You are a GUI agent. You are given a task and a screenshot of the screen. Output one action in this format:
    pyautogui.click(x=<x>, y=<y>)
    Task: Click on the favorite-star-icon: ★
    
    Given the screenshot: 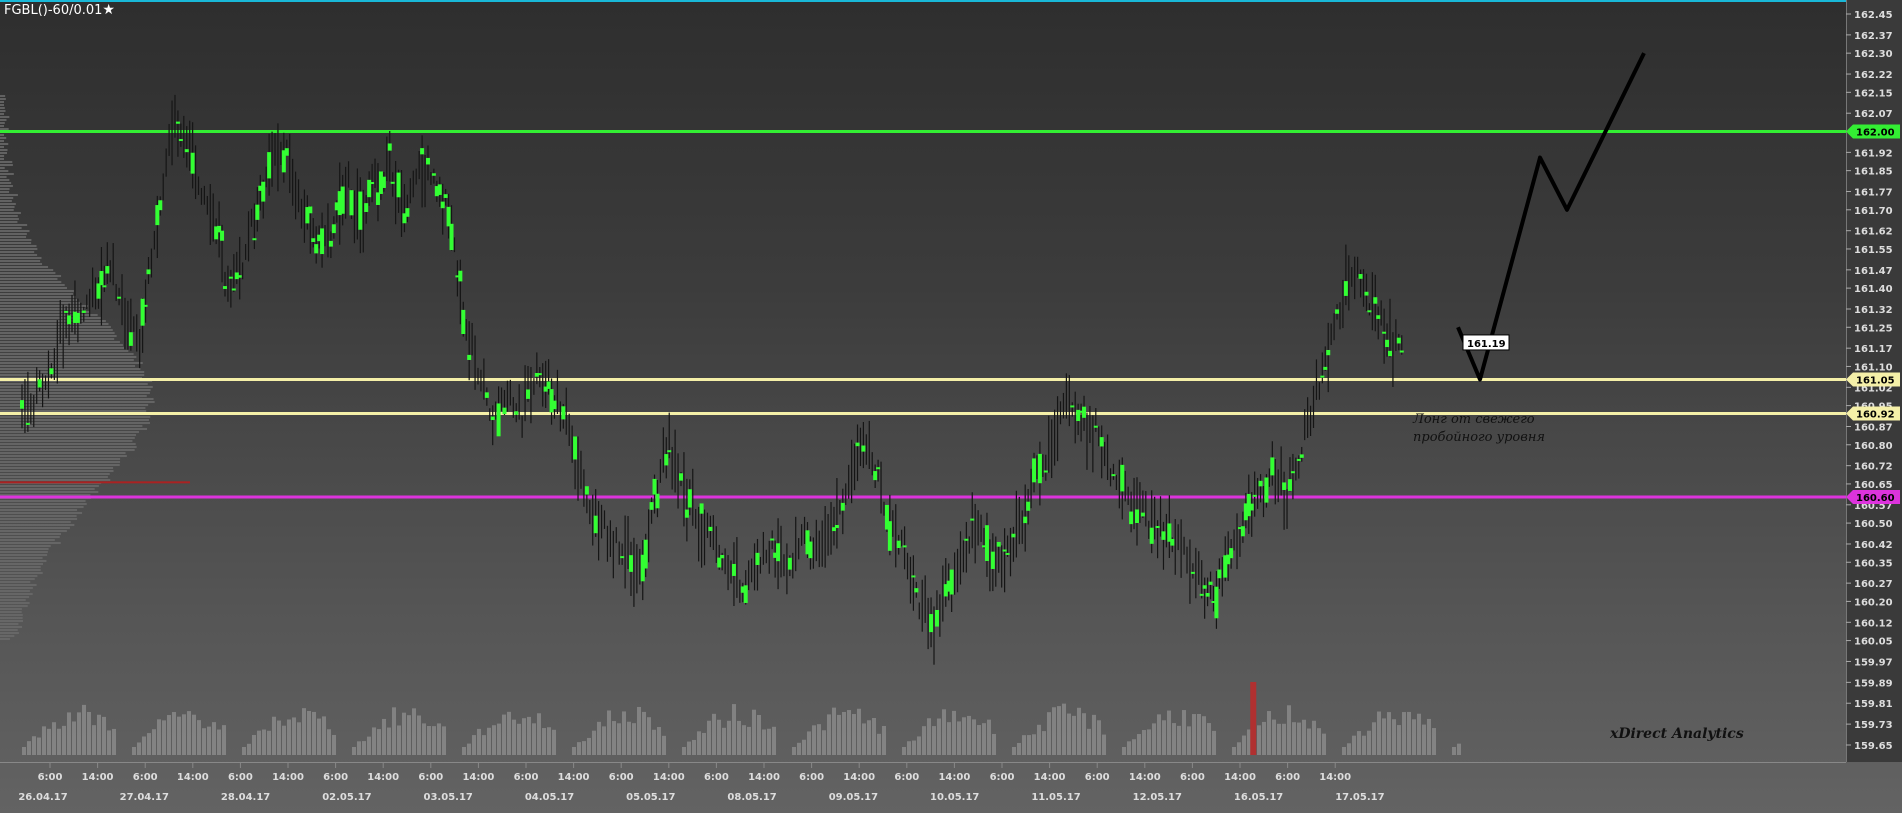 What is the action you would take?
    pyautogui.click(x=108, y=10)
    